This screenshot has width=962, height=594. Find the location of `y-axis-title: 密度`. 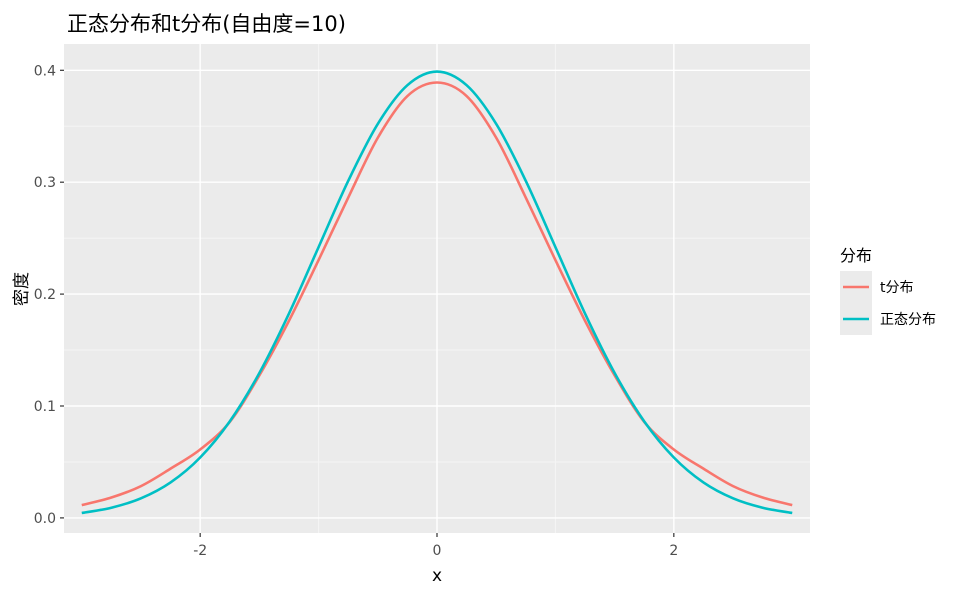

y-axis-title: 密度 is located at coordinates (22, 289).